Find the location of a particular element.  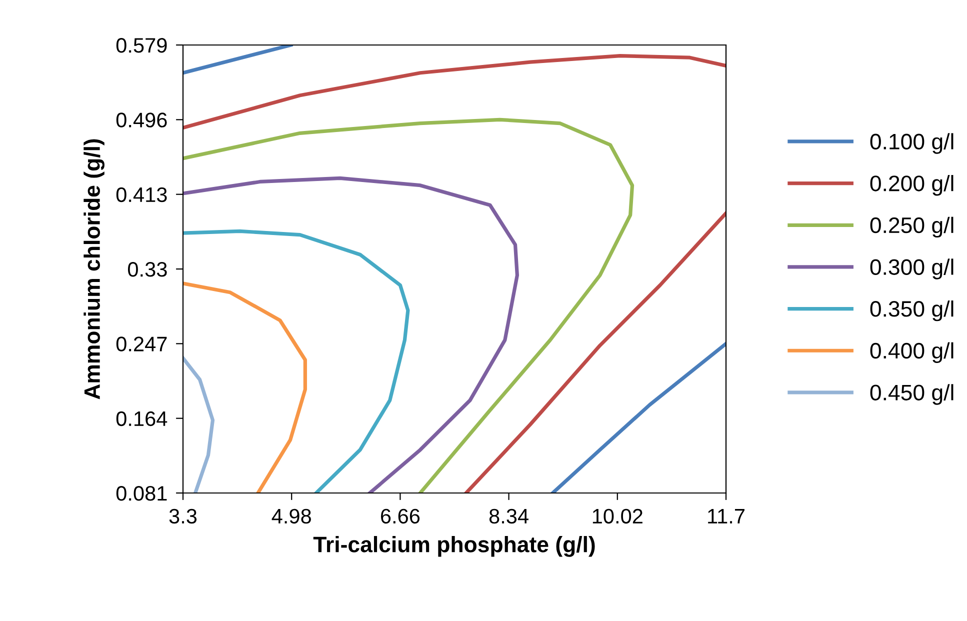

legend-label: 0.350 g/l is located at coordinates (912, 311).